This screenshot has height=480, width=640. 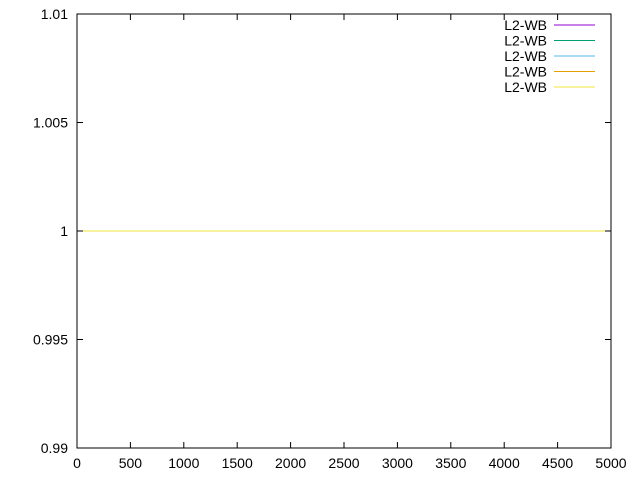 I want to click on x-tick-label: 4000, so click(x=504, y=463).